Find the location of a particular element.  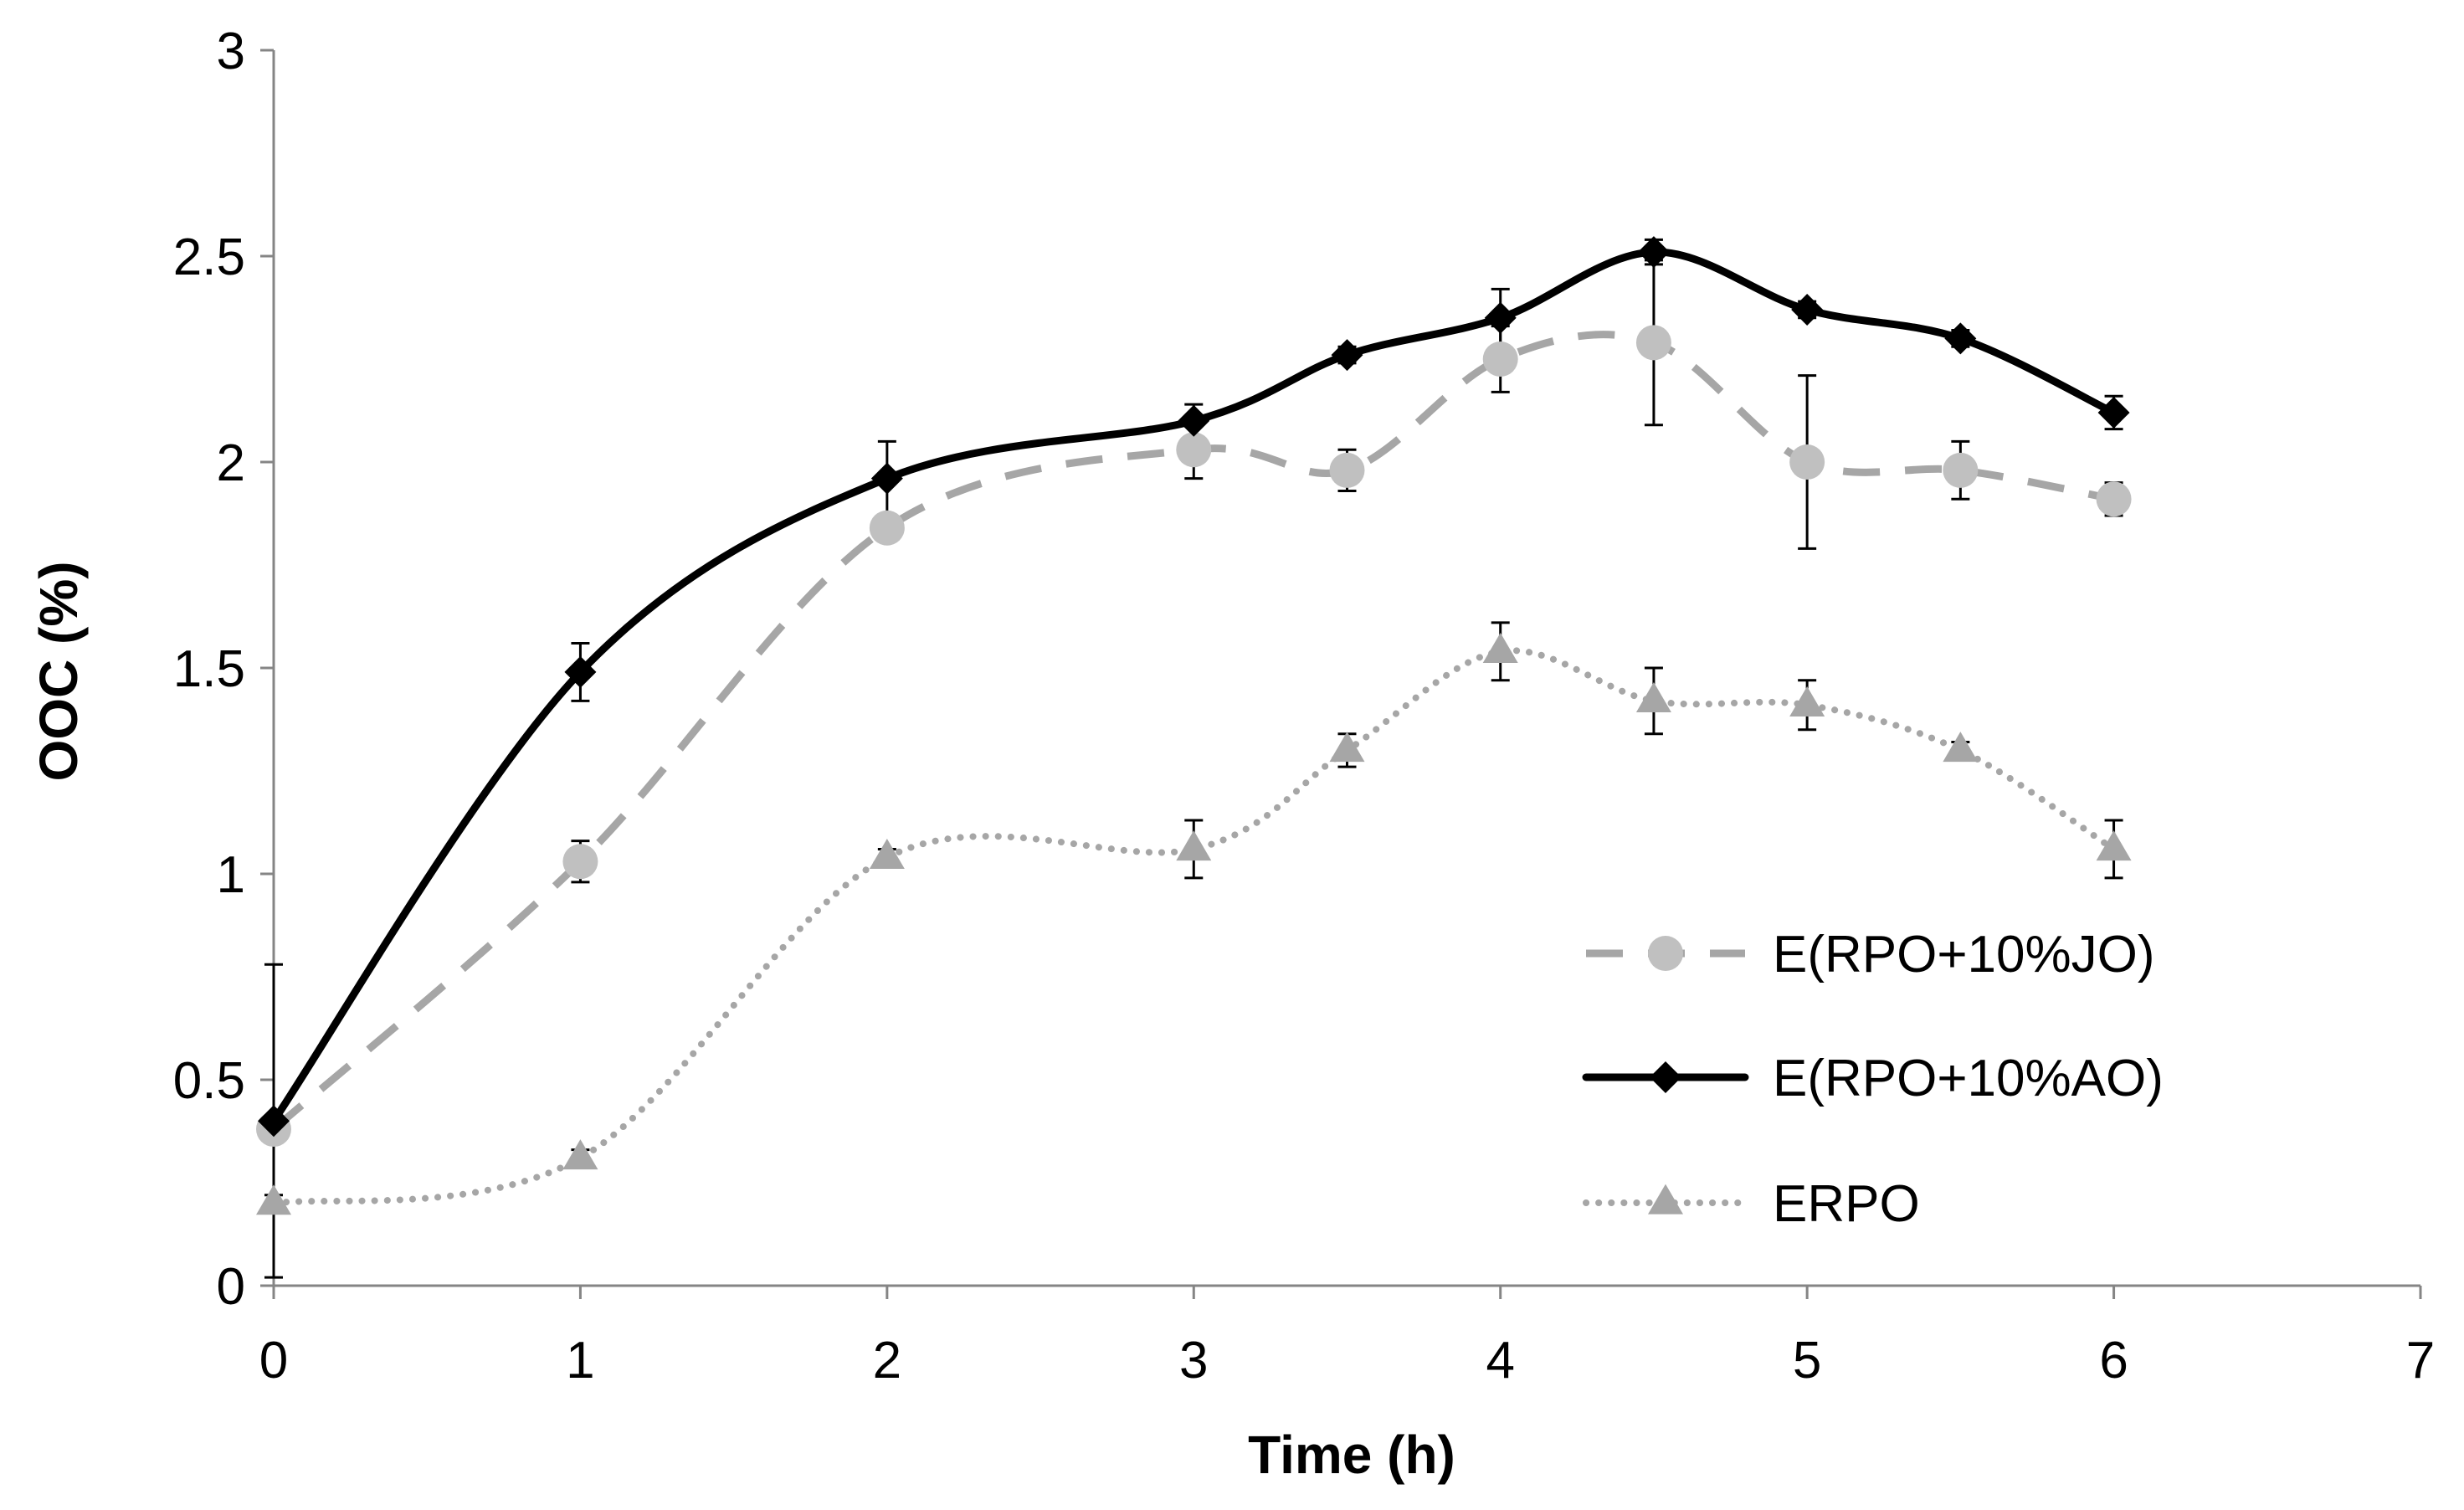

legend: E(RPO+10%JO) E(RPO+10%AO) ERPO is located at coordinates (1873, 1079).